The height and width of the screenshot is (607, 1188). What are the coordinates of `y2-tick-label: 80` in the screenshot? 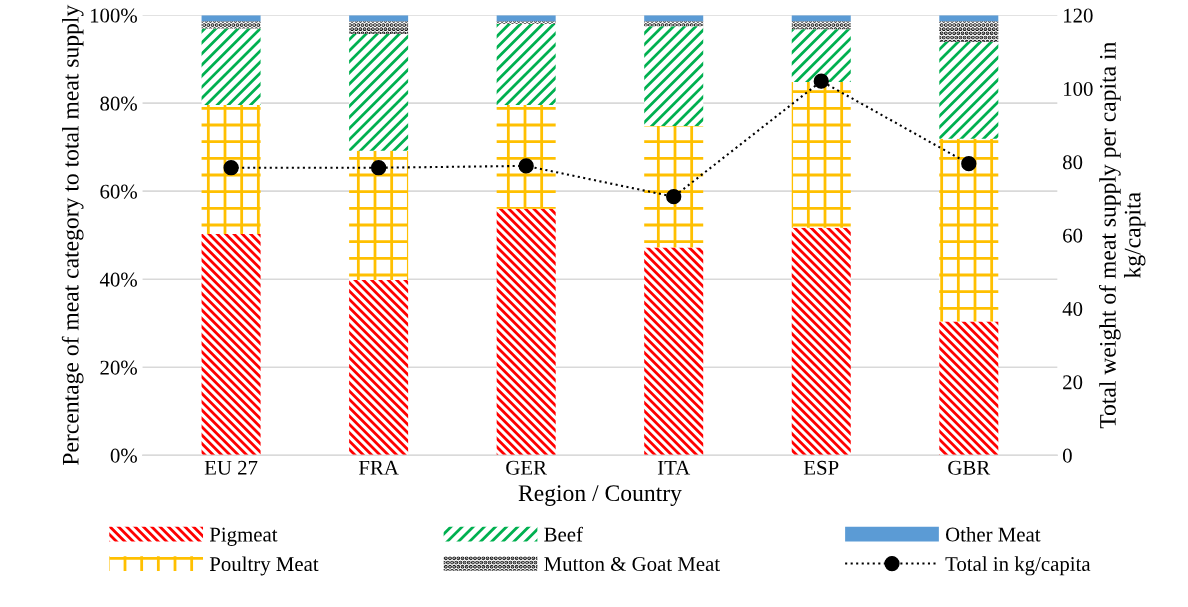 It's located at (1072, 162).